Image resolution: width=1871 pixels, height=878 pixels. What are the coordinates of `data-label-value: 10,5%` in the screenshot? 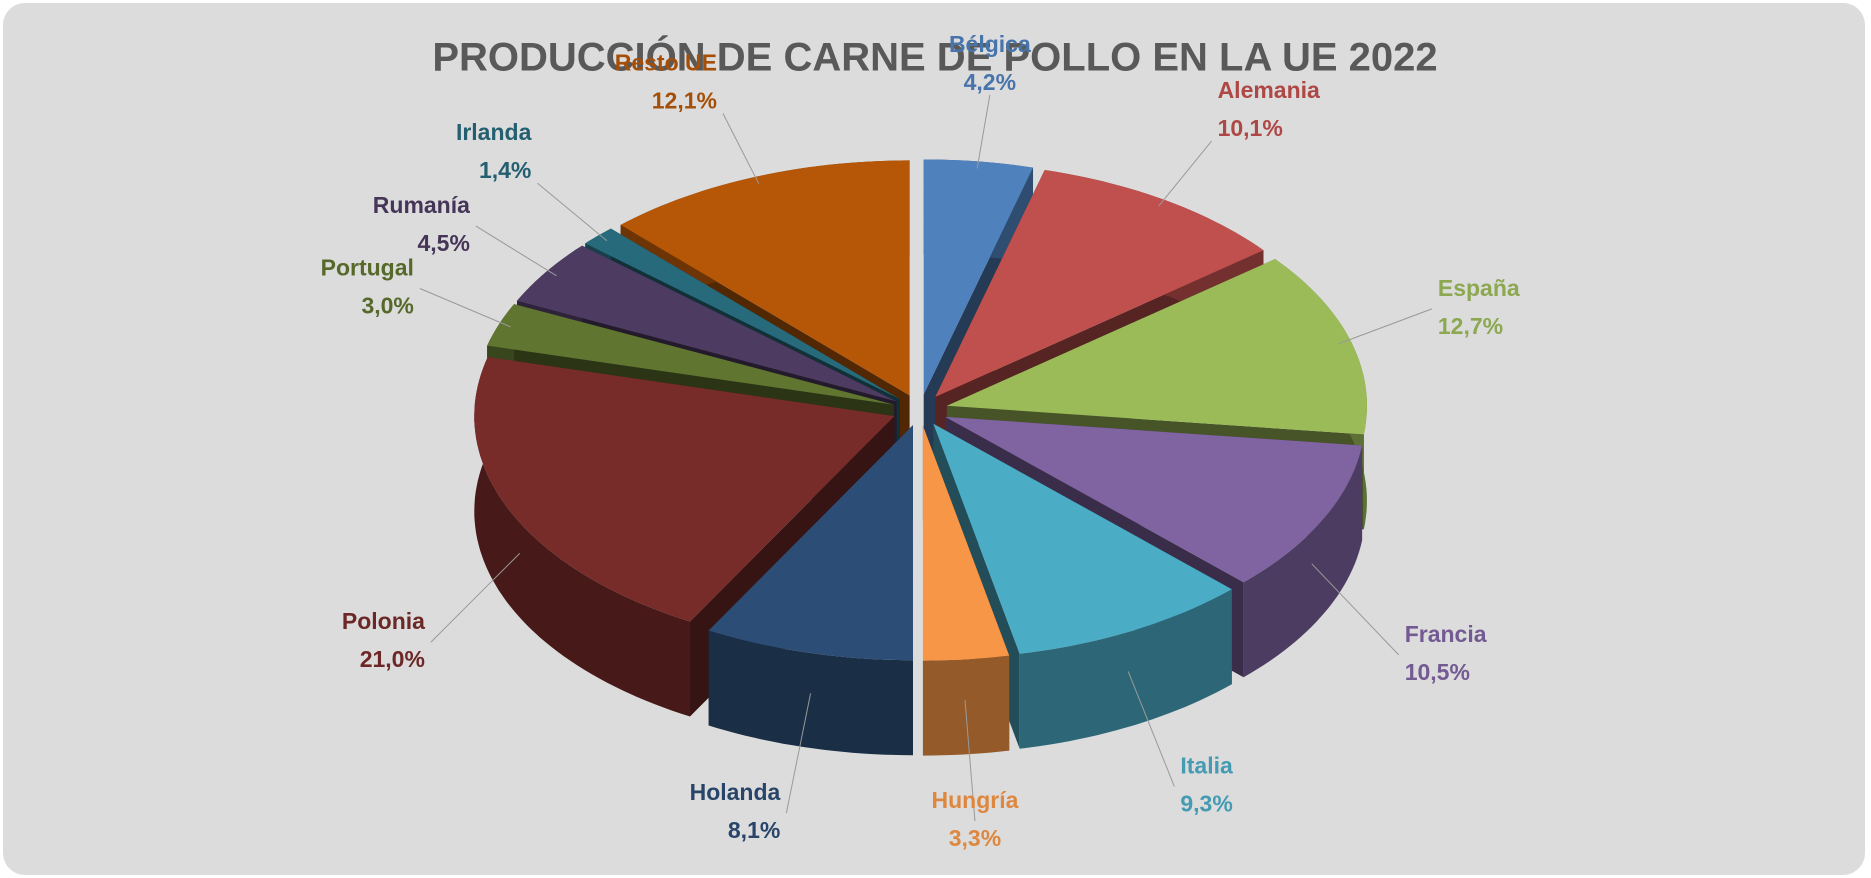 It's located at (1437, 672).